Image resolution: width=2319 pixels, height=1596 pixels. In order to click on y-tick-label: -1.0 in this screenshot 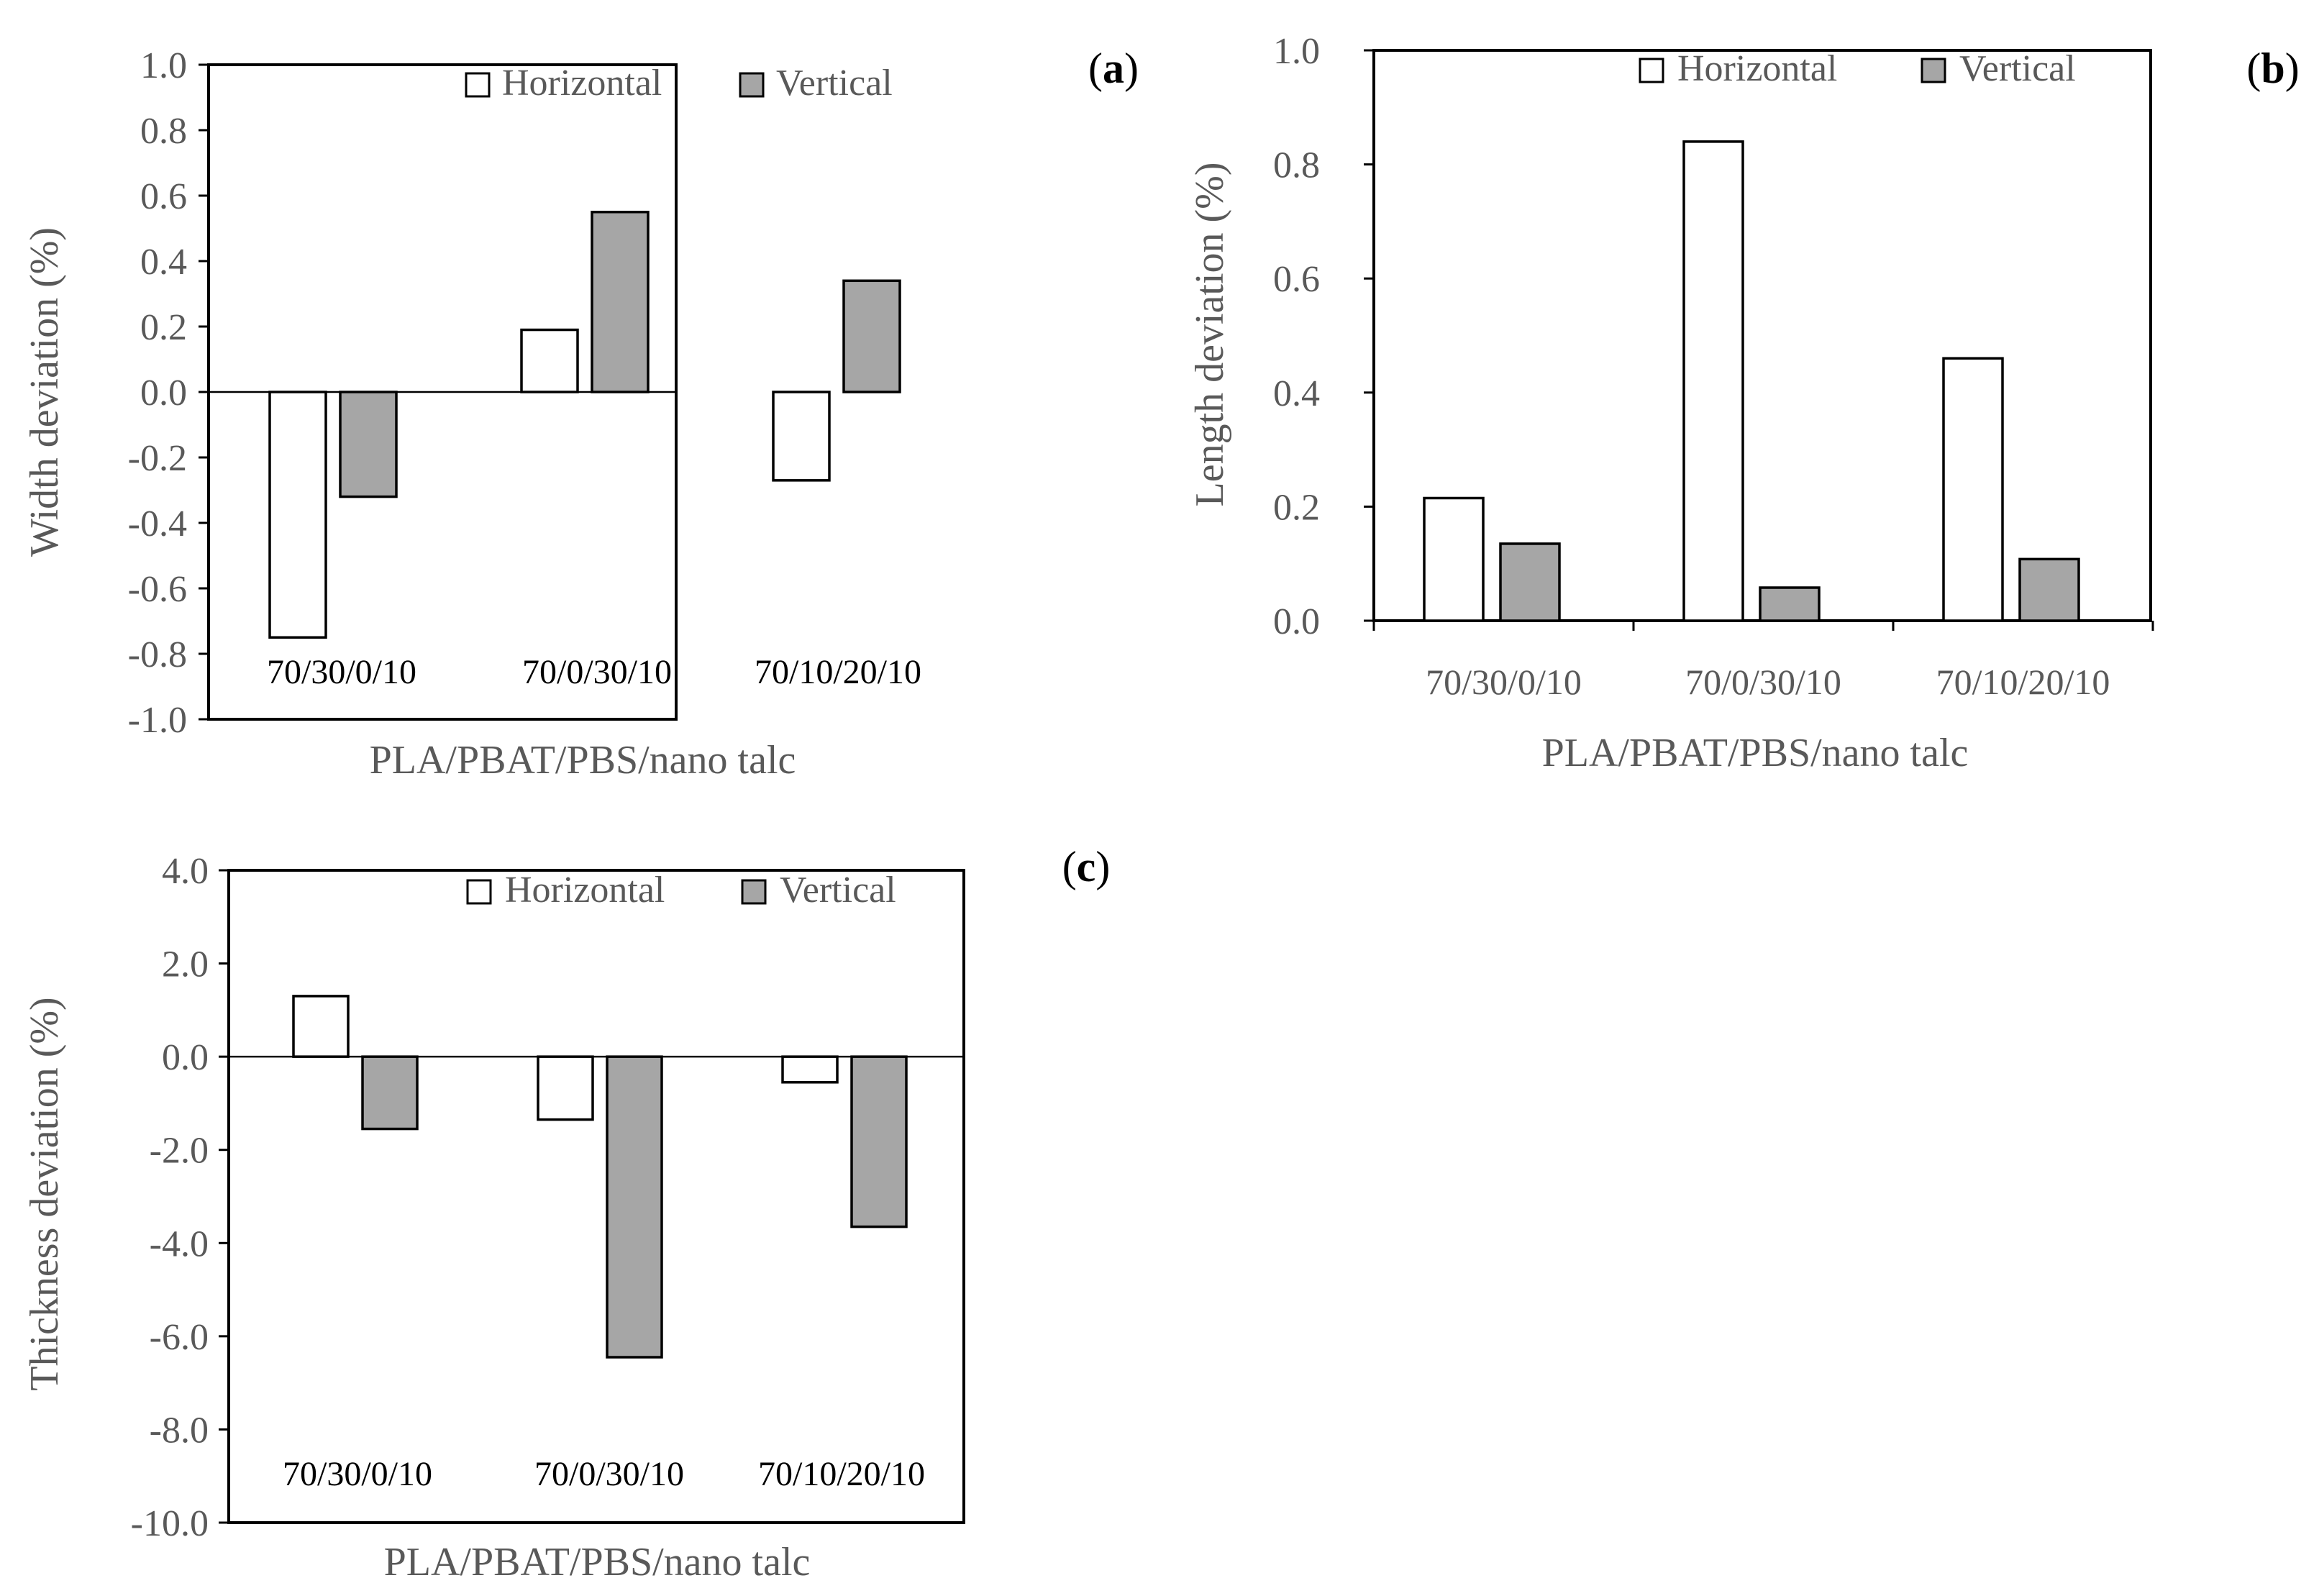, I will do `click(157, 720)`.